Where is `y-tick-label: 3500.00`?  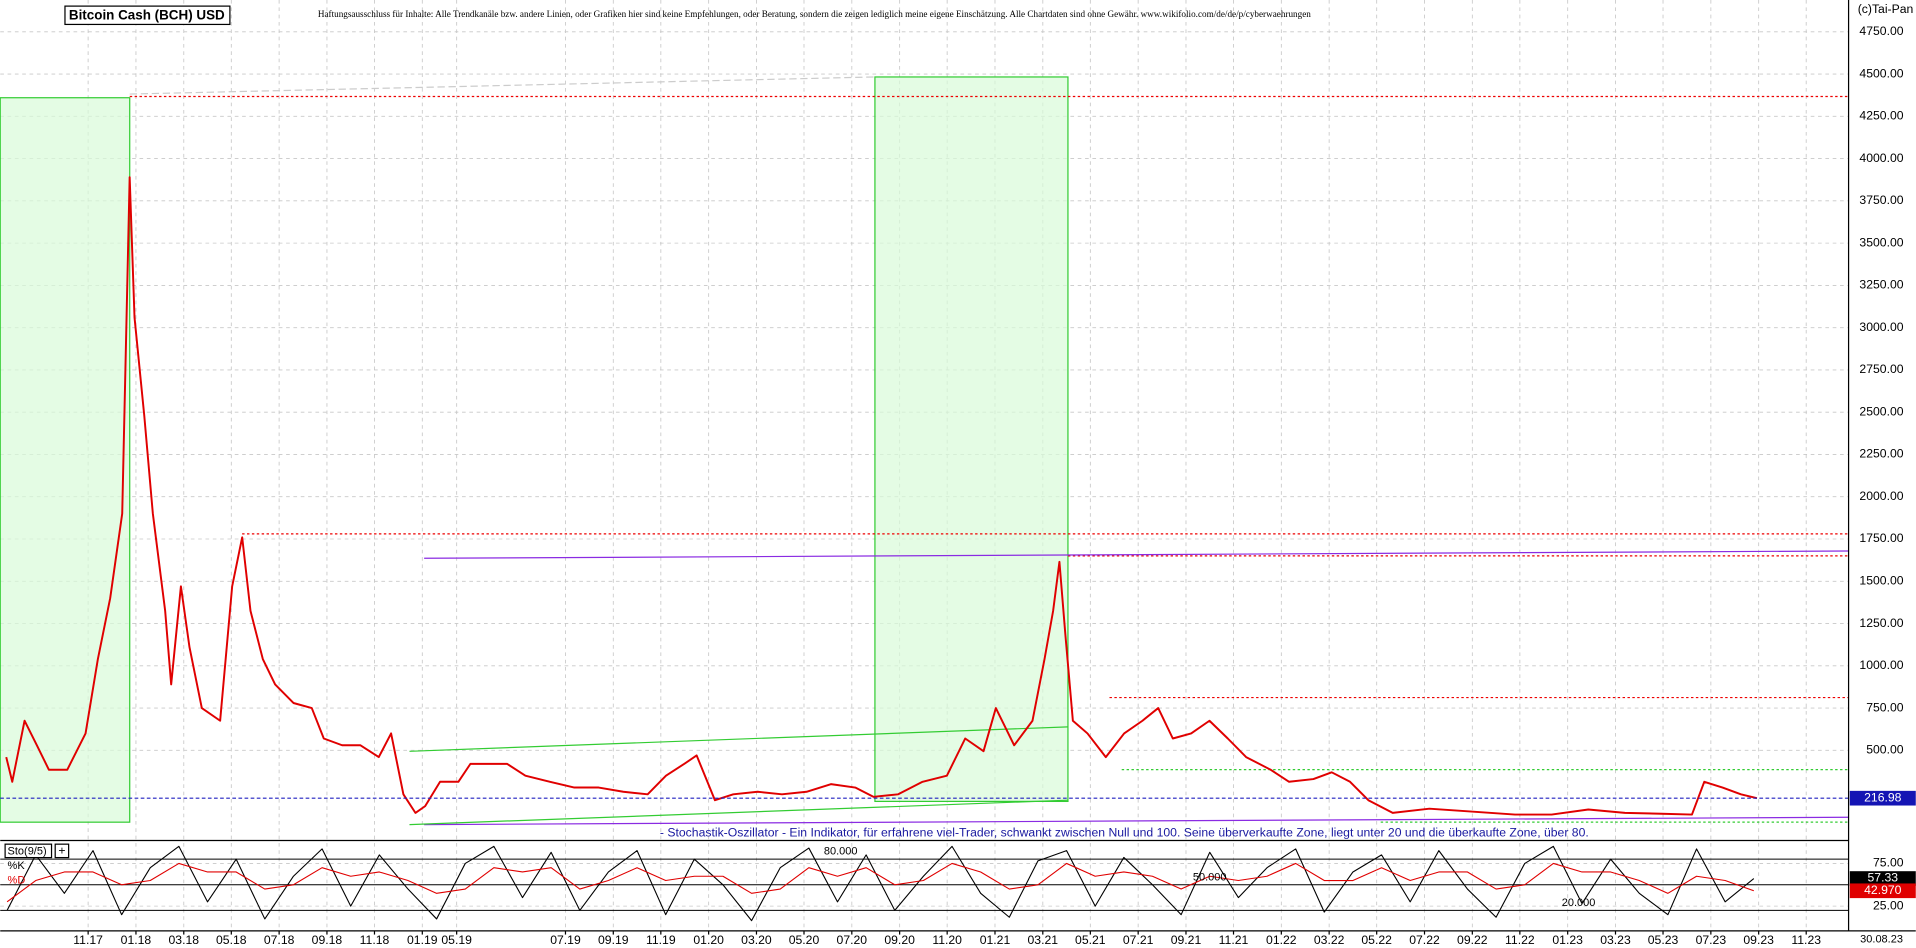
y-tick-label: 3500.00 is located at coordinates (1881, 242).